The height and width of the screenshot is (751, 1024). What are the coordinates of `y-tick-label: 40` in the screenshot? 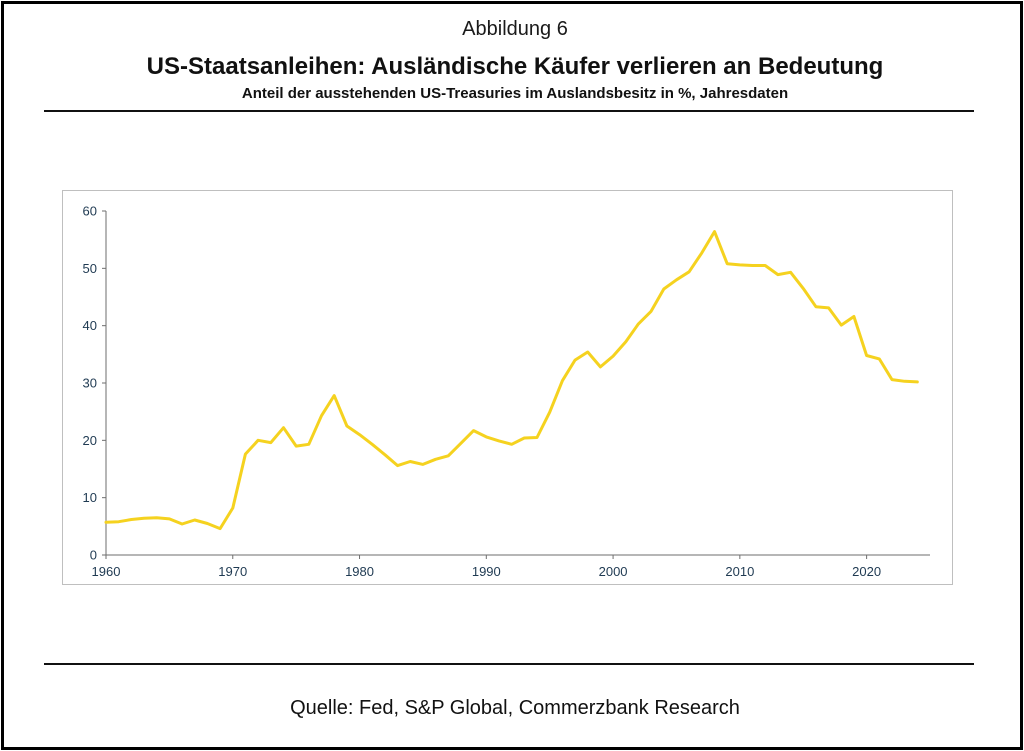 It's located at (90, 325).